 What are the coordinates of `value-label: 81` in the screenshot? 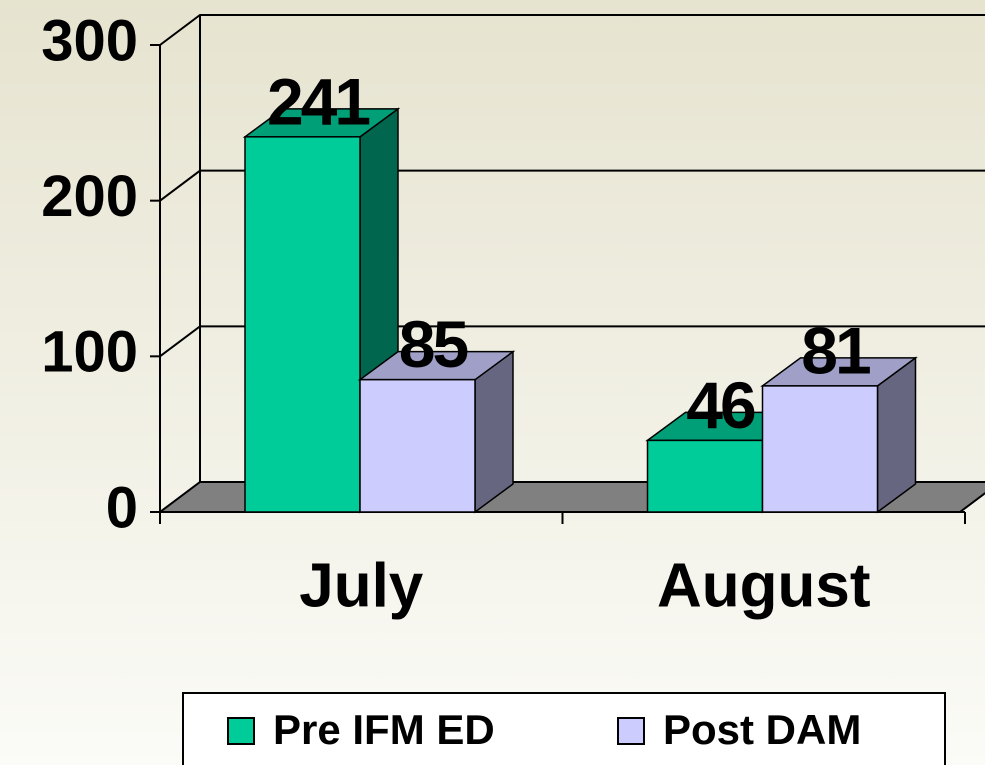 It's located at (835, 350).